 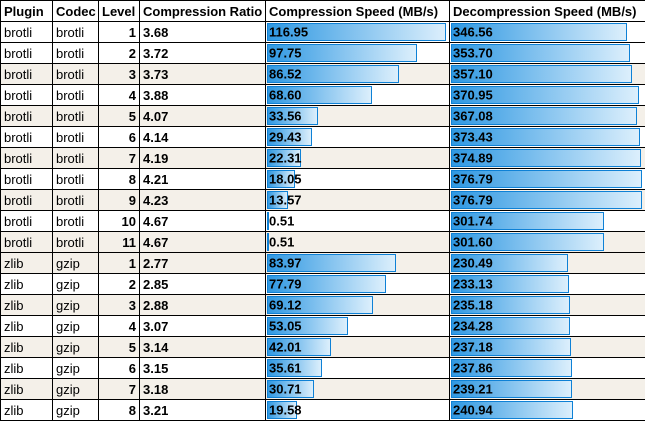 I want to click on compression-speed-value: 33.56, so click(x=285, y=116).